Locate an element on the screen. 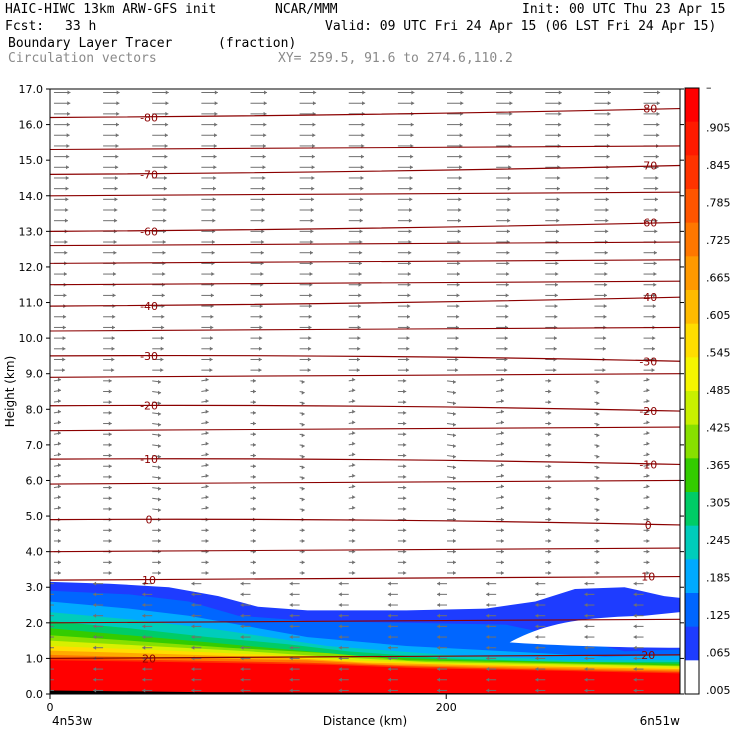 The width and height of the screenshot is (740, 740). init-time: Init: 00 UTC Thu 23 Apr 15 is located at coordinates (624, 9).